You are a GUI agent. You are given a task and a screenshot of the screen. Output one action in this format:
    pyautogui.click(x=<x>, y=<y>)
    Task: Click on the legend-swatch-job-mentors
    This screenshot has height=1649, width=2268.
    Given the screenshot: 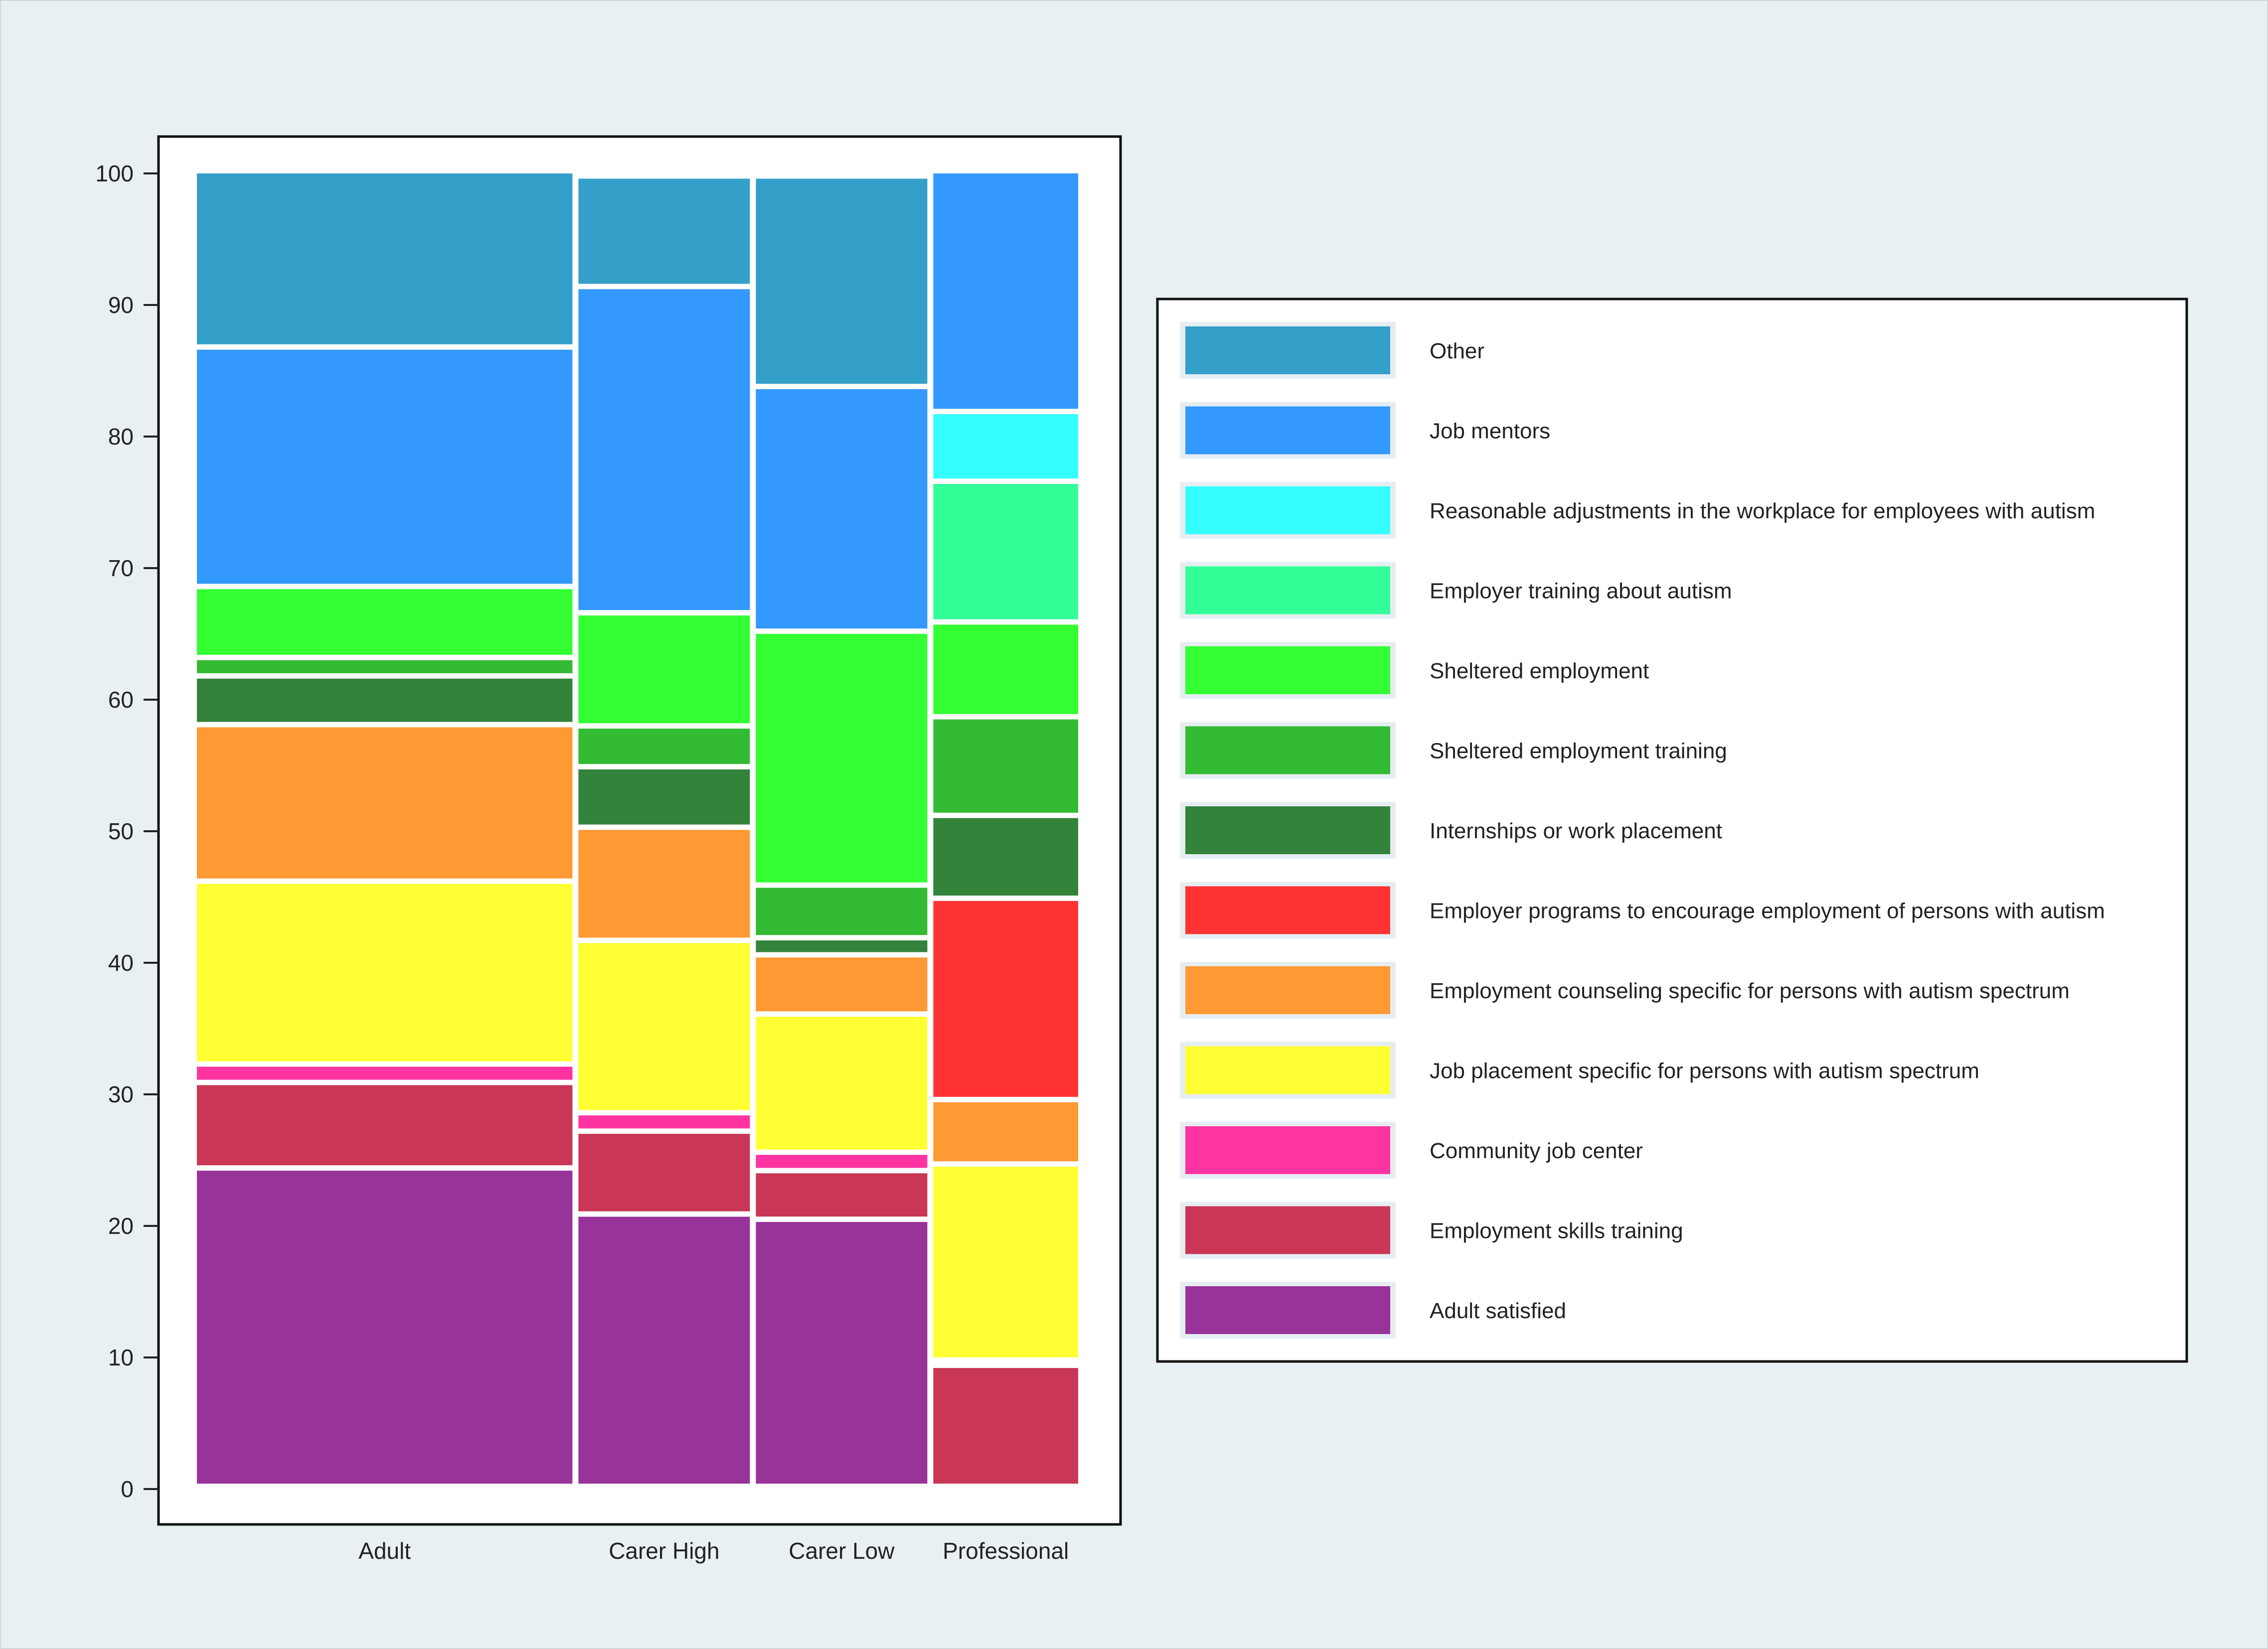 What is the action you would take?
    pyautogui.click(x=1287, y=430)
    